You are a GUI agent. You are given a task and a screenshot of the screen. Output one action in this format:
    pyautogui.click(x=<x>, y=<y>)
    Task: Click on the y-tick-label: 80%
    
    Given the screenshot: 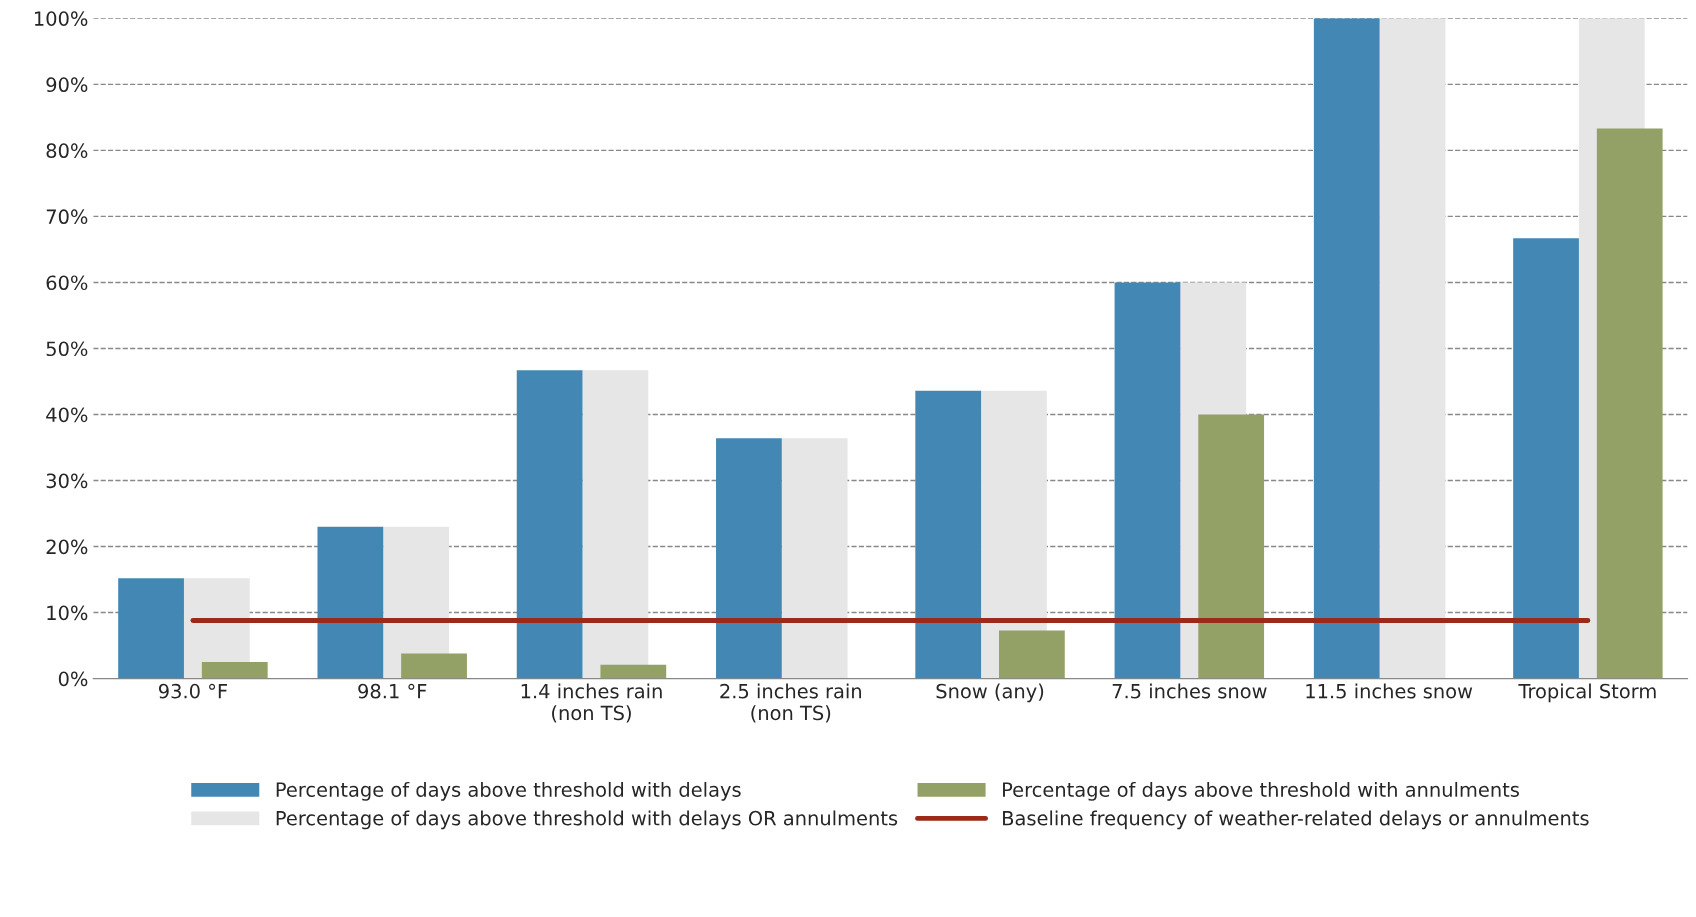 What is the action you would take?
    pyautogui.click(x=67, y=151)
    